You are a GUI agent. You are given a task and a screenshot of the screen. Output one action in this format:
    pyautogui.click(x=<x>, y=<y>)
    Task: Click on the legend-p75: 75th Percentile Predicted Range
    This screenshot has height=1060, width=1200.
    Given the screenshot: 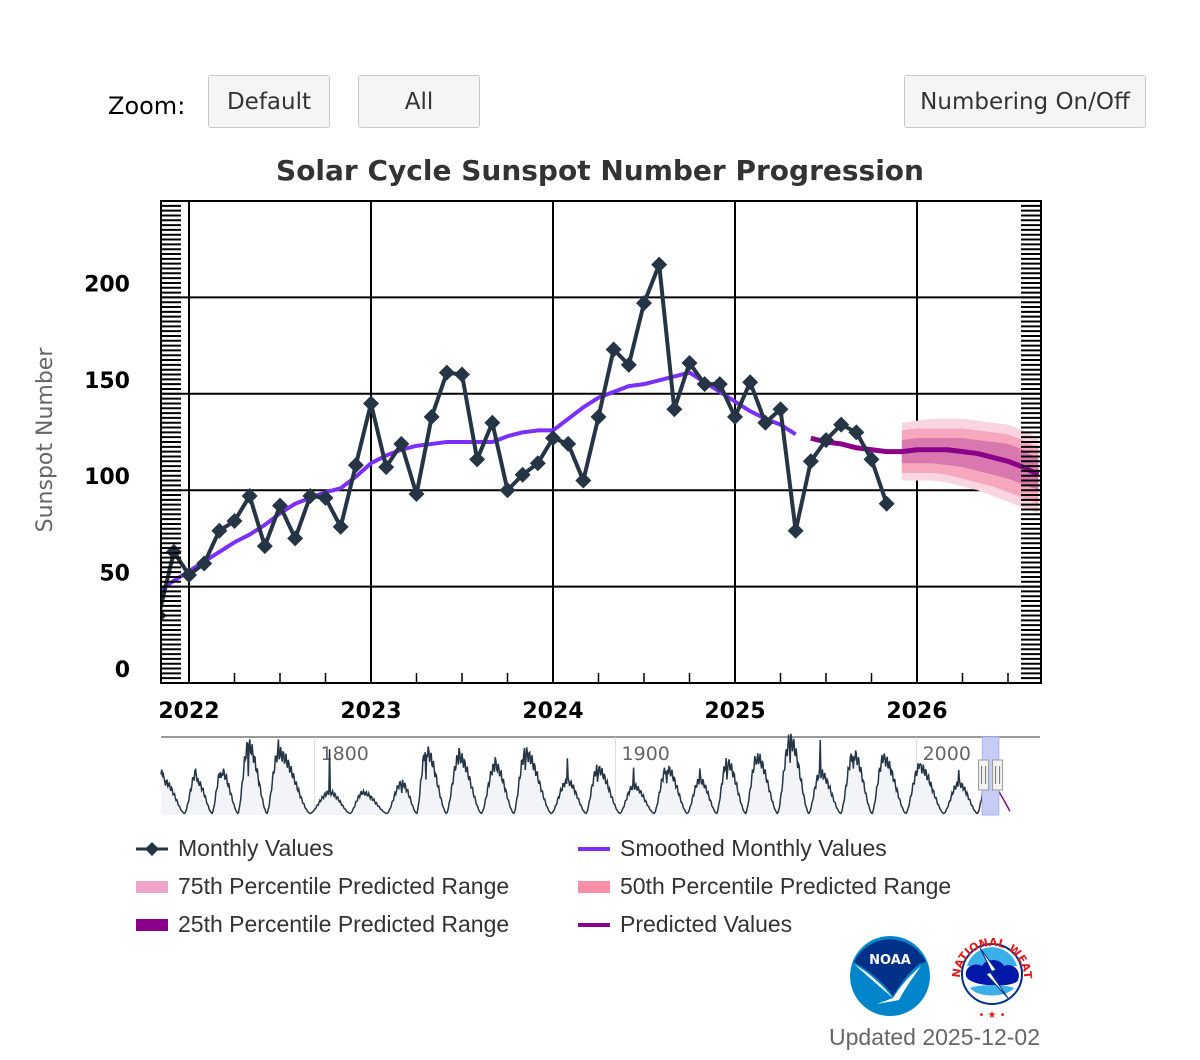 What is the action you would take?
    pyautogui.click(x=322, y=886)
    